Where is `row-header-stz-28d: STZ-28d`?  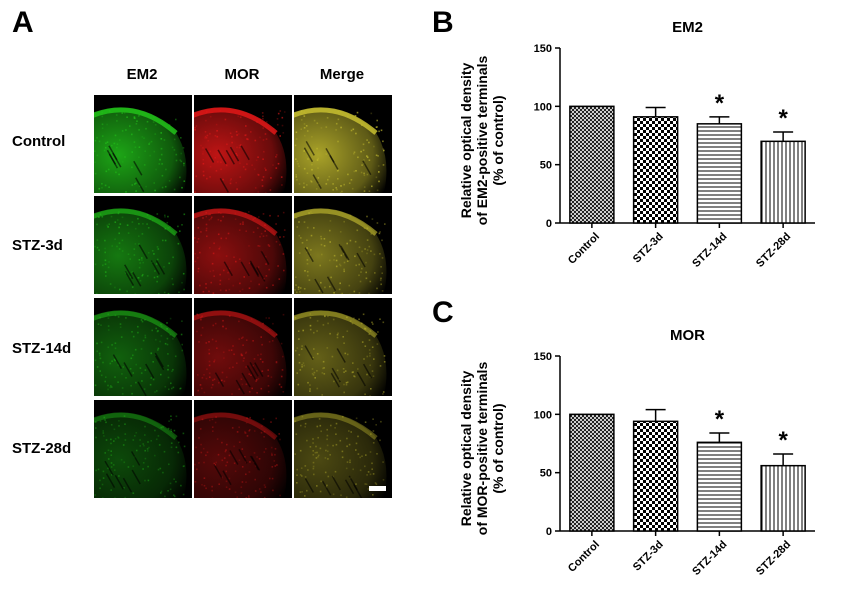
row-header-stz-28d: STZ-28d is located at coordinates (42, 448).